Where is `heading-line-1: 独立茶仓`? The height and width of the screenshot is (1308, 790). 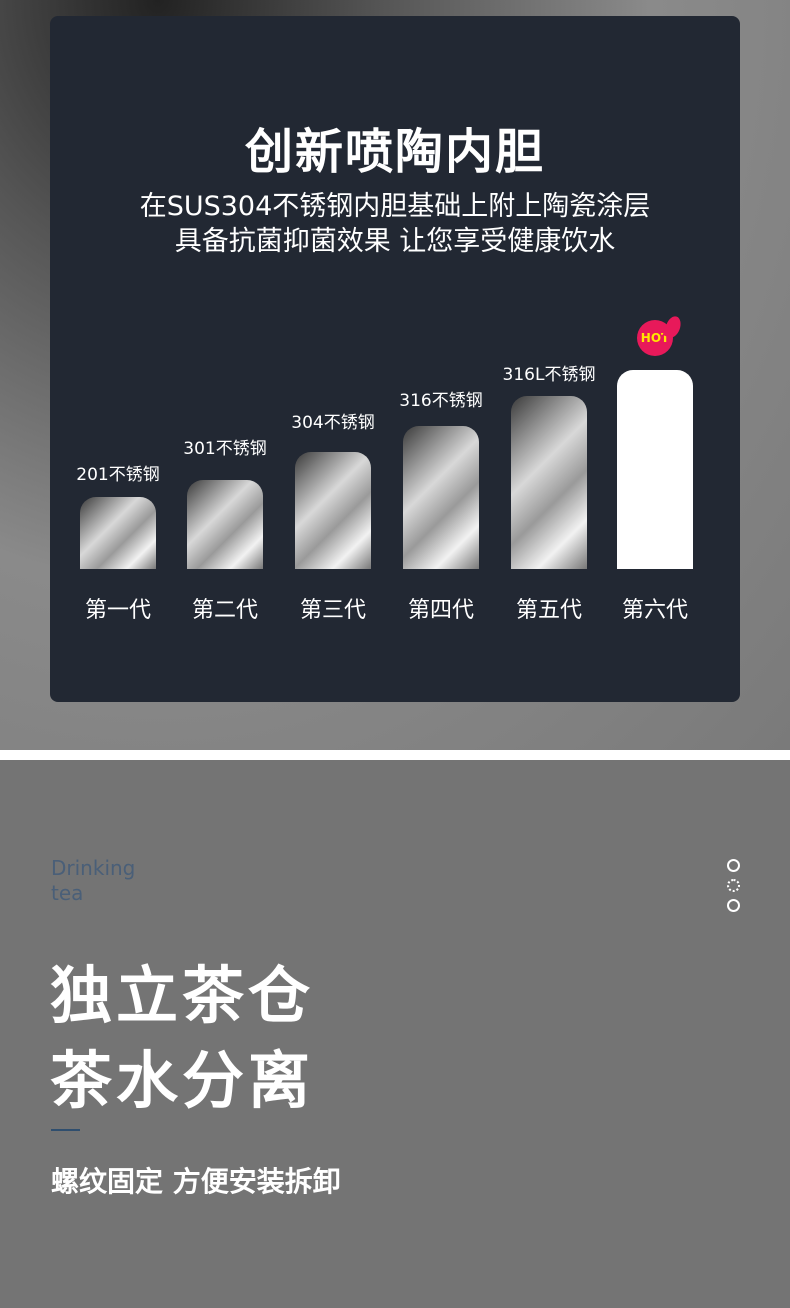 heading-line-1: 独立茶仓 is located at coordinates (182, 995).